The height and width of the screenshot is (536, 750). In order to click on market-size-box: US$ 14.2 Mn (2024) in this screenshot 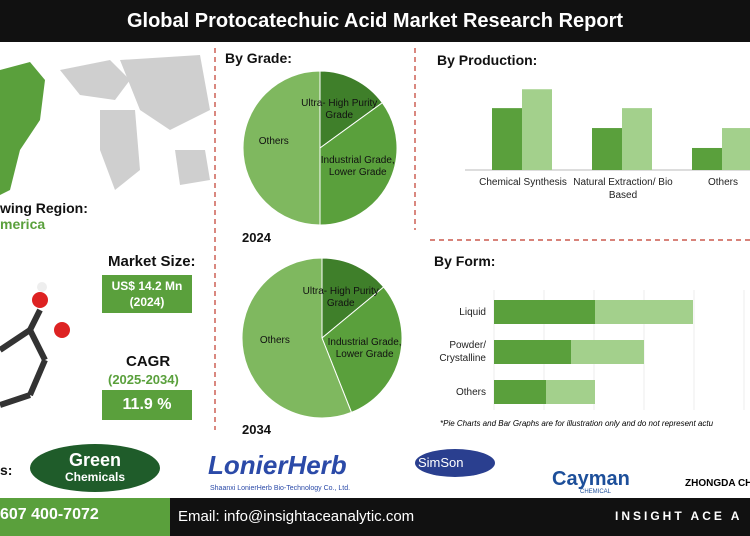, I will do `click(147, 294)`.